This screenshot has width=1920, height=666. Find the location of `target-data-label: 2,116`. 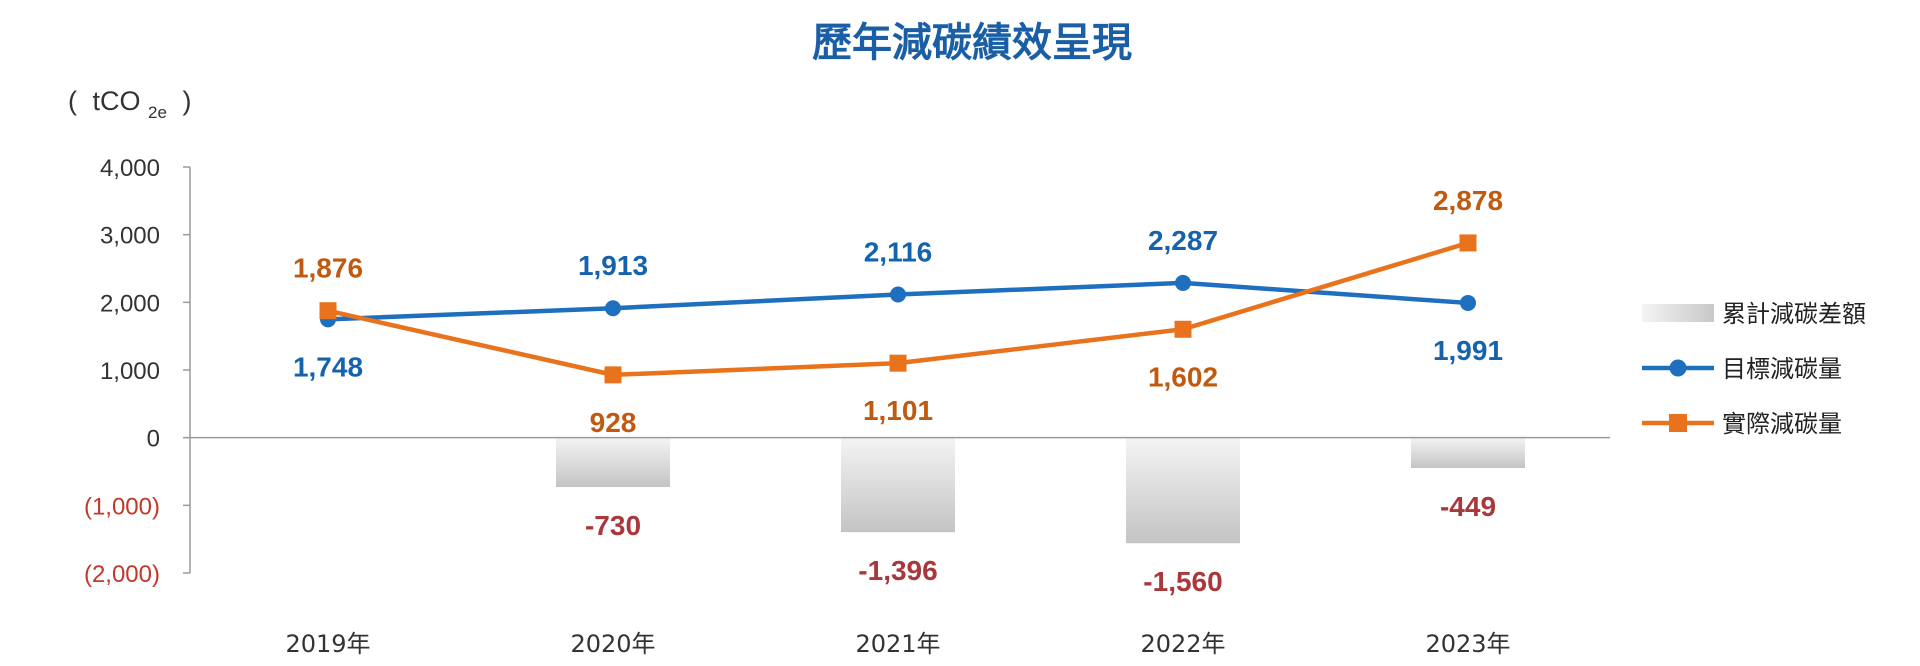

target-data-label: 2,116 is located at coordinates (898, 251).